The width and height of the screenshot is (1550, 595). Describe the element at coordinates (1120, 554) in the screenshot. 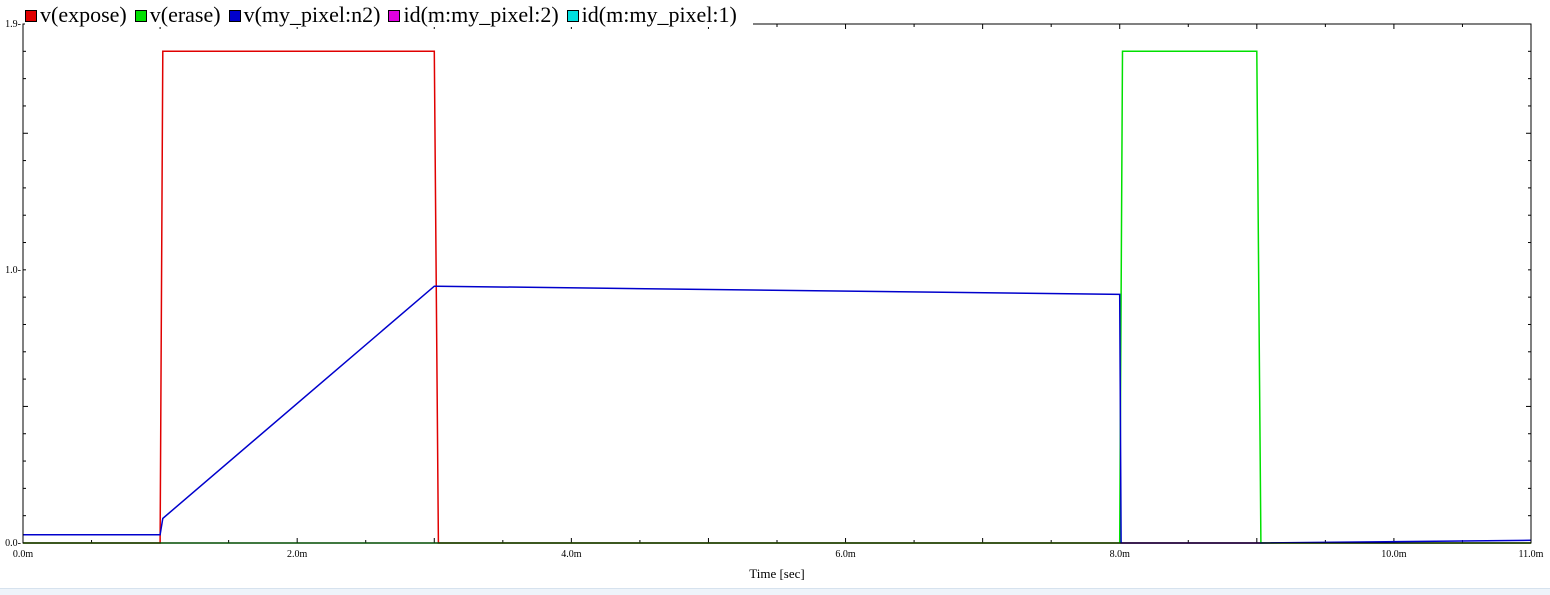

I see `x-tick-label: 8.0m` at that location.